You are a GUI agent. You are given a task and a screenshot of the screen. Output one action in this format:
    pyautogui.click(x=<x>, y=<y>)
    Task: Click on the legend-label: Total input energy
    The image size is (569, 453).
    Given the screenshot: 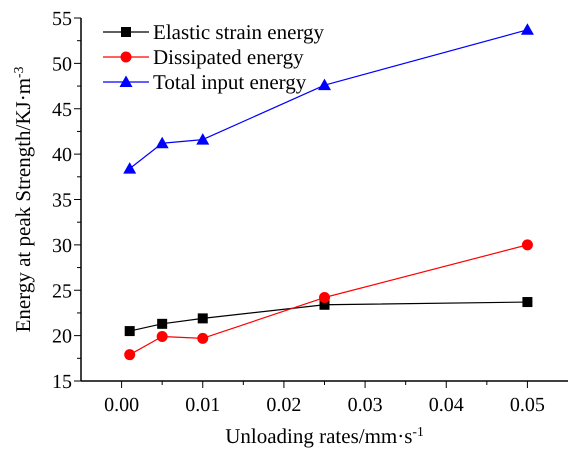 What is the action you would take?
    pyautogui.click(x=230, y=82)
    